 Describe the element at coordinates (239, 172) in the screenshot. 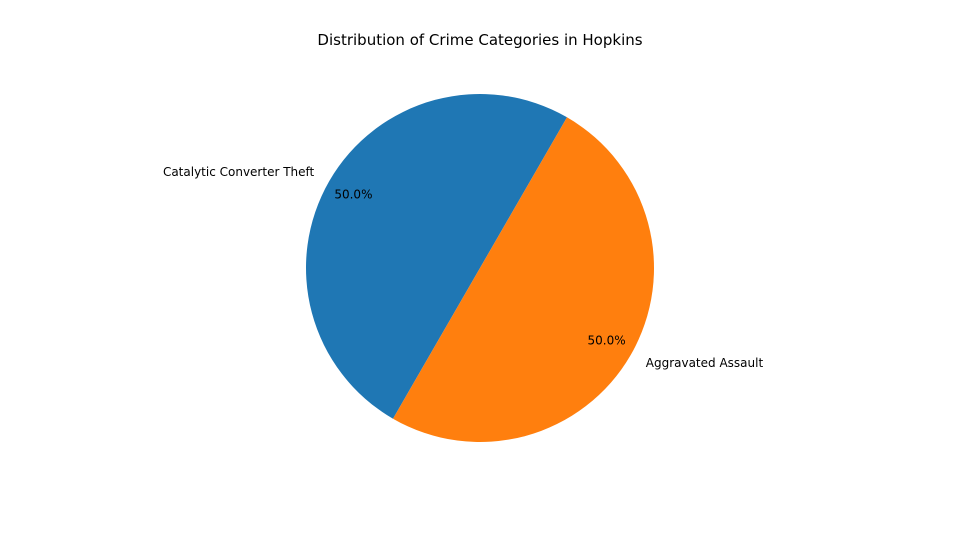

I see `slice-label: Catalytic Converter Theft` at that location.